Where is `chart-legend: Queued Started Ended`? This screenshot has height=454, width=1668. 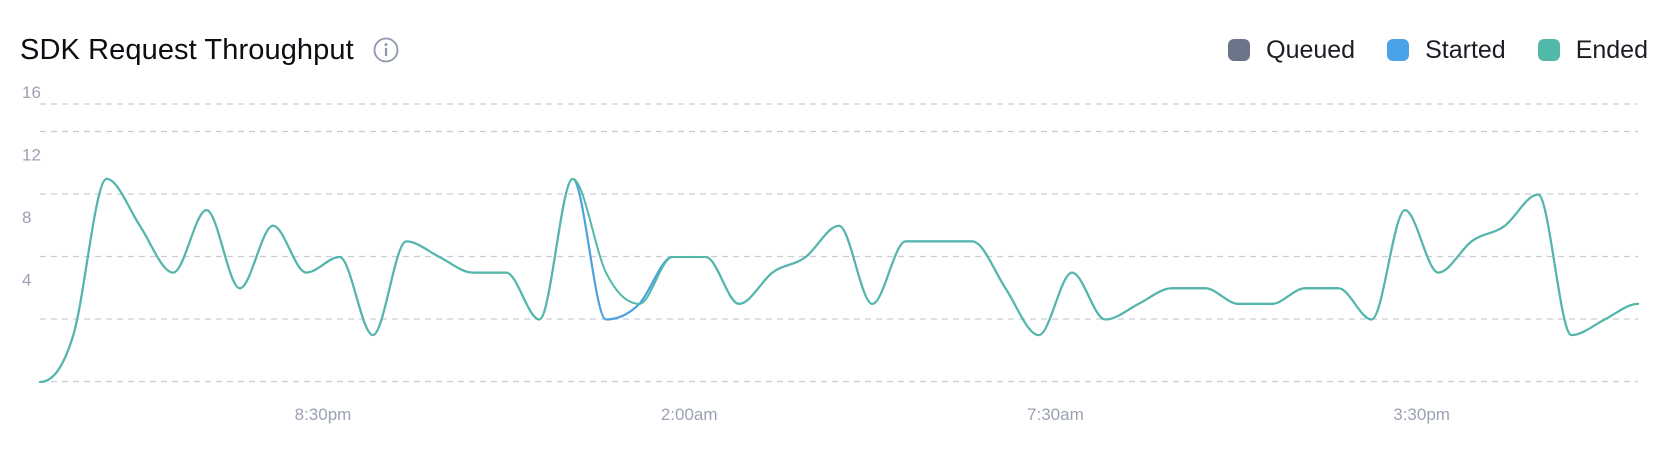 chart-legend: Queued Started Ended is located at coordinates (1422, 50).